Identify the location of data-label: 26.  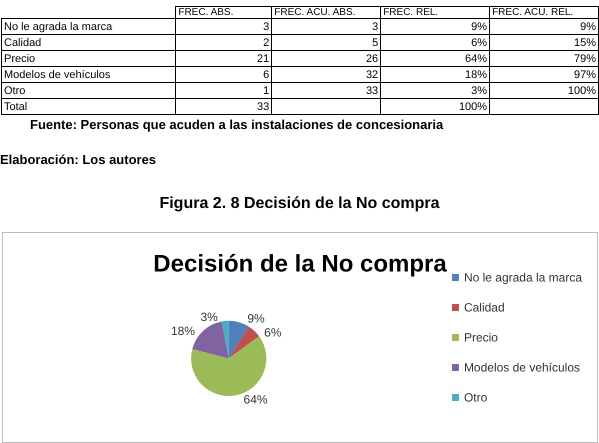
(326, 58).